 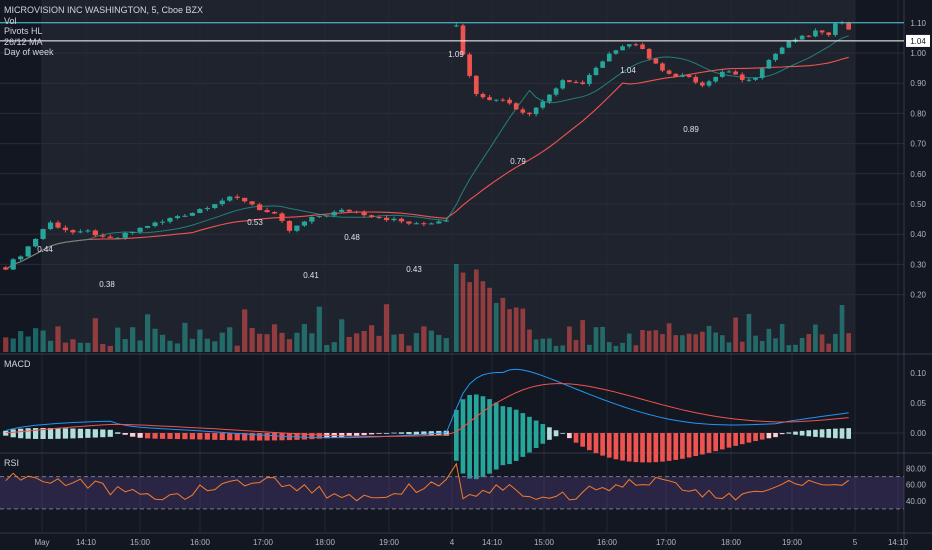 I want to click on price-tick-label: 0.70, so click(x=918, y=144).